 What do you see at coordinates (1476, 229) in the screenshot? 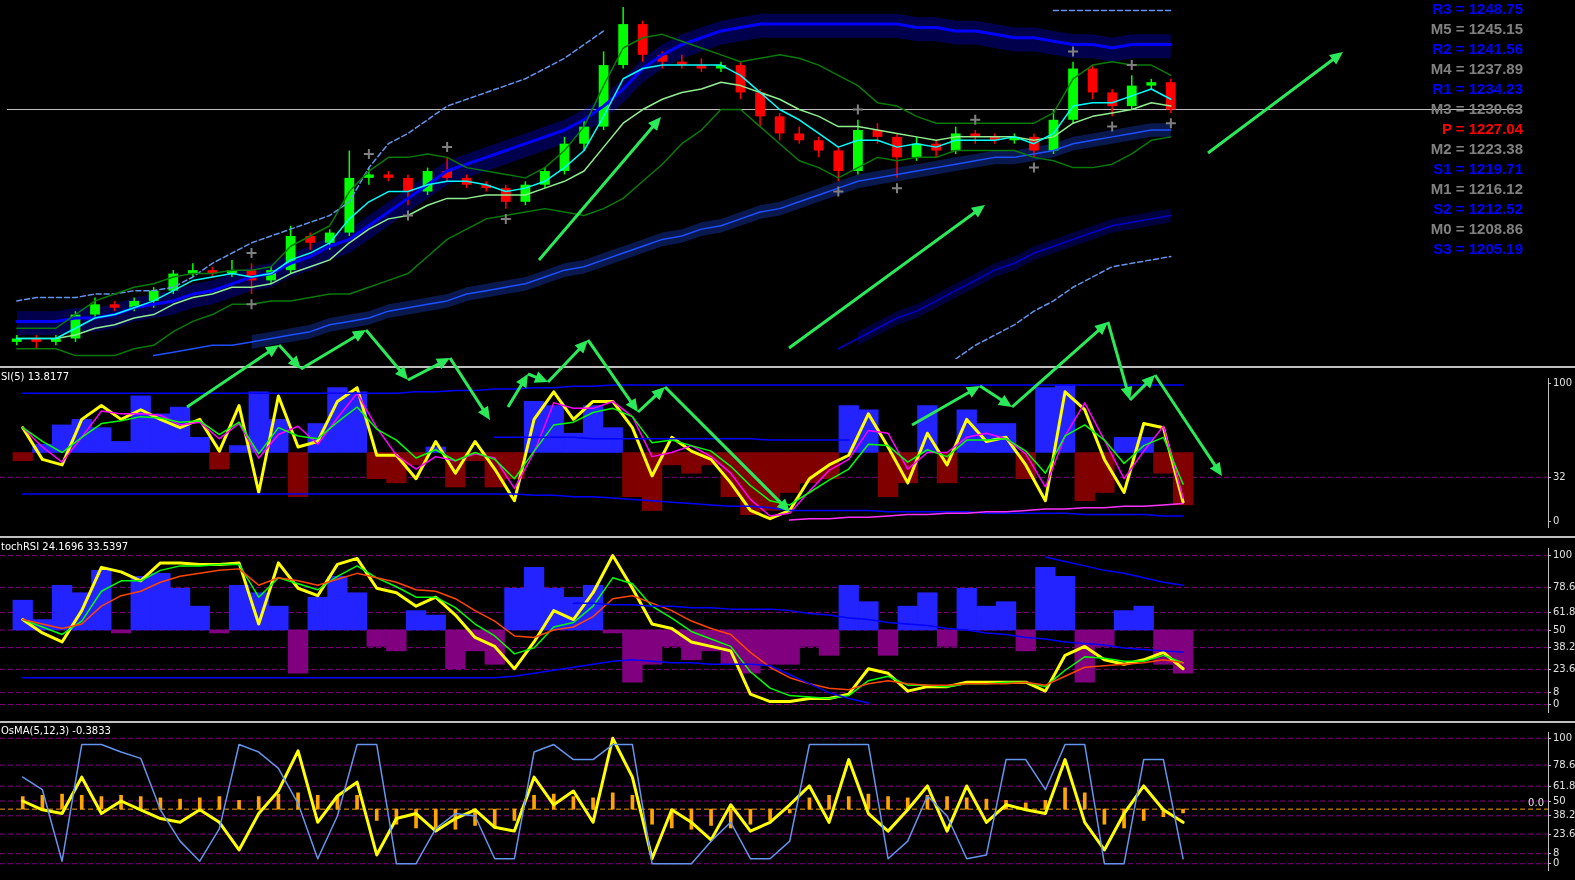
I see `text: M0 = 1208.86` at bounding box center [1476, 229].